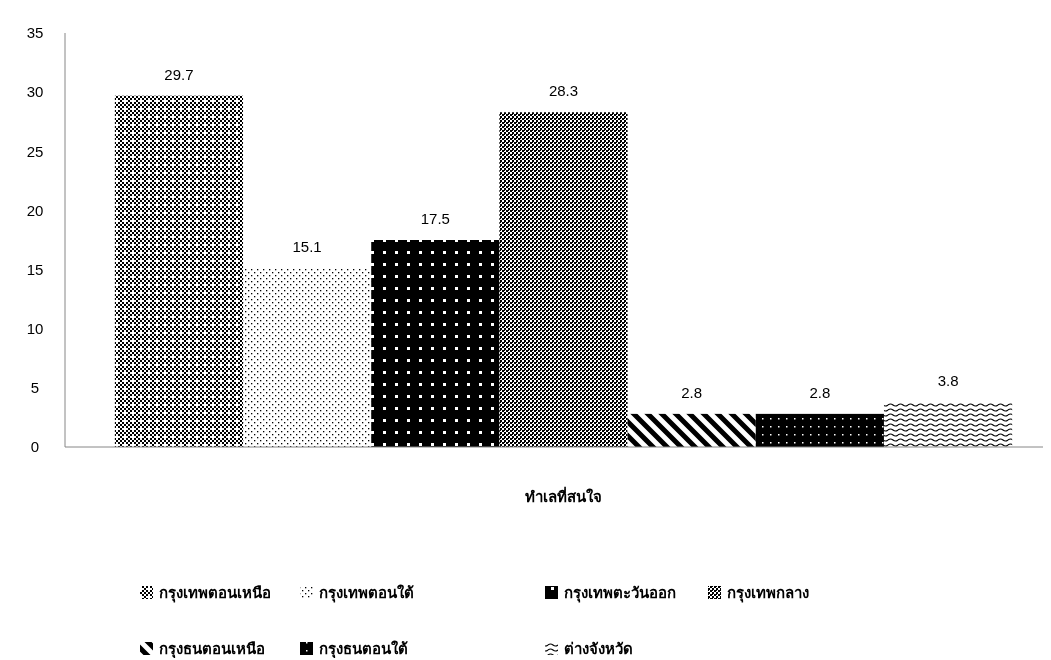  What do you see at coordinates (35, 388) in the screenshot?
I see `y-tick-label: 5` at bounding box center [35, 388].